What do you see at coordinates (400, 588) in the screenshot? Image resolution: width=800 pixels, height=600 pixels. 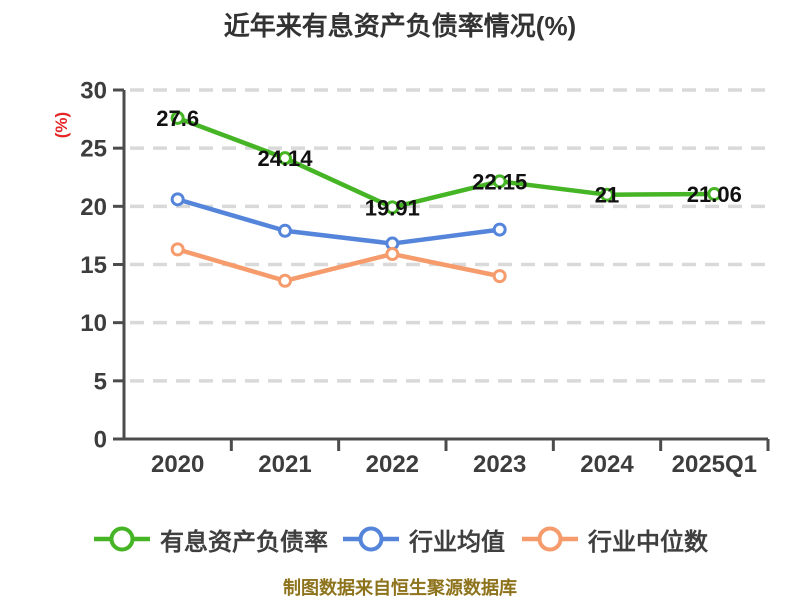 I see `data-source-note: 制图数据来自恒生聚源数据库` at bounding box center [400, 588].